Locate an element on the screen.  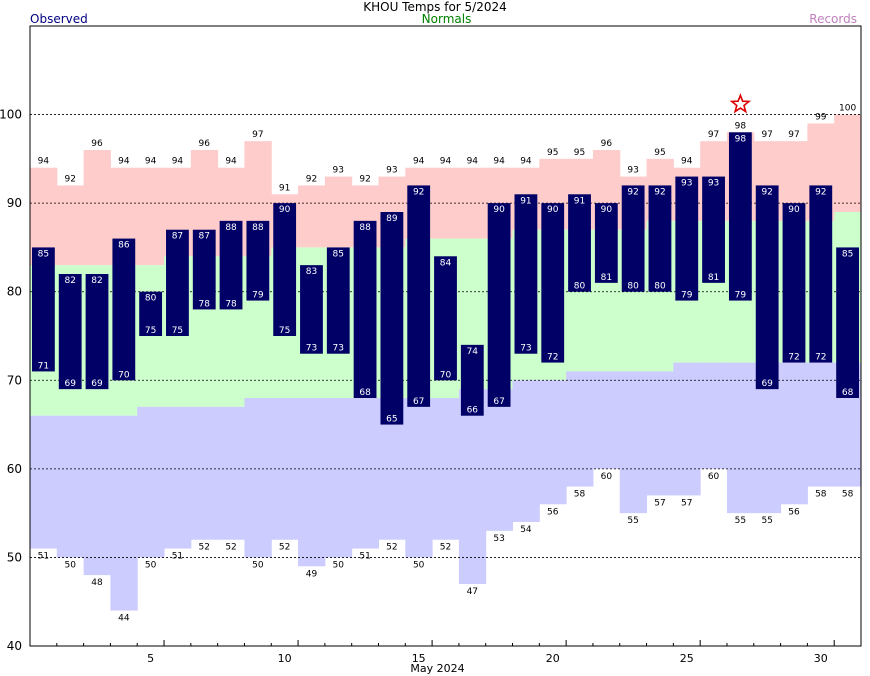
record-low-label: 56 is located at coordinates (553, 512).